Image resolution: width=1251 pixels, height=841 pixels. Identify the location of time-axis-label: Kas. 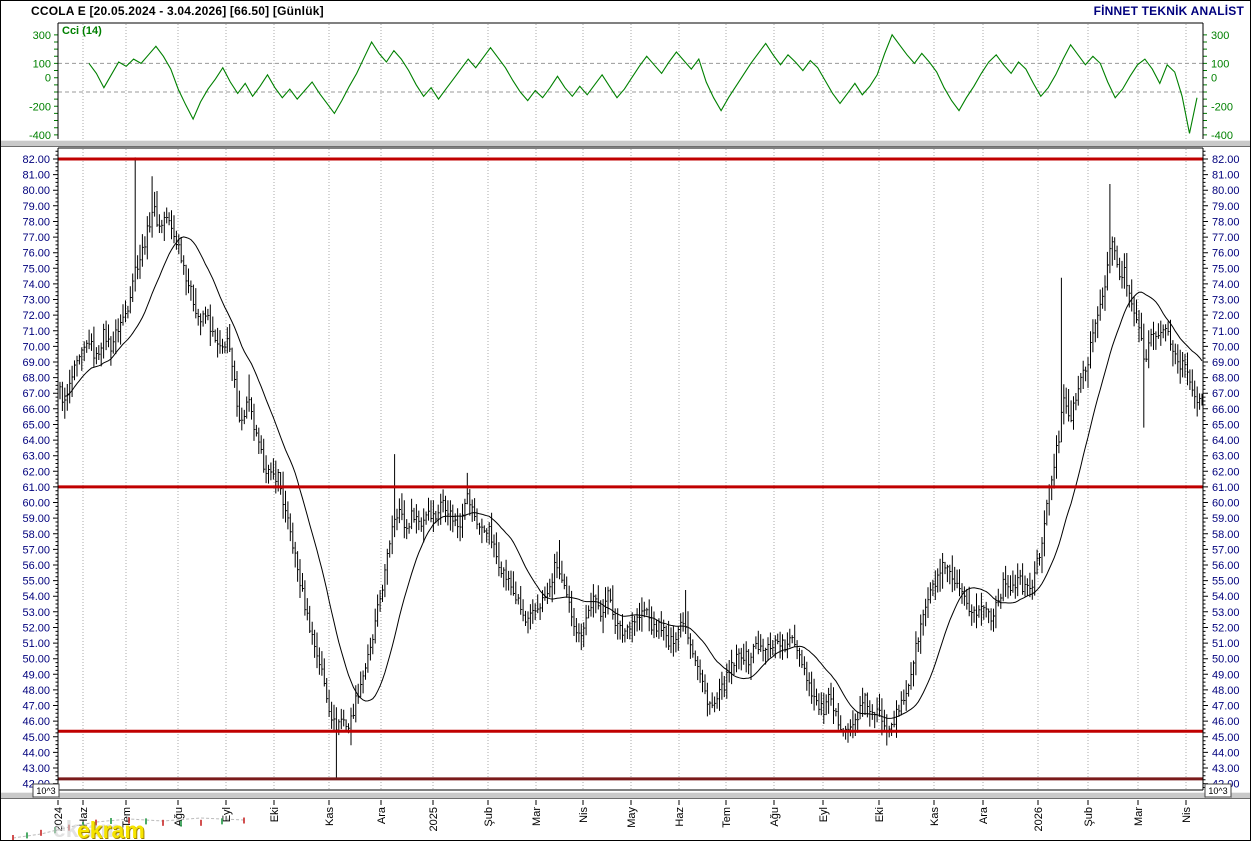
(935, 816).